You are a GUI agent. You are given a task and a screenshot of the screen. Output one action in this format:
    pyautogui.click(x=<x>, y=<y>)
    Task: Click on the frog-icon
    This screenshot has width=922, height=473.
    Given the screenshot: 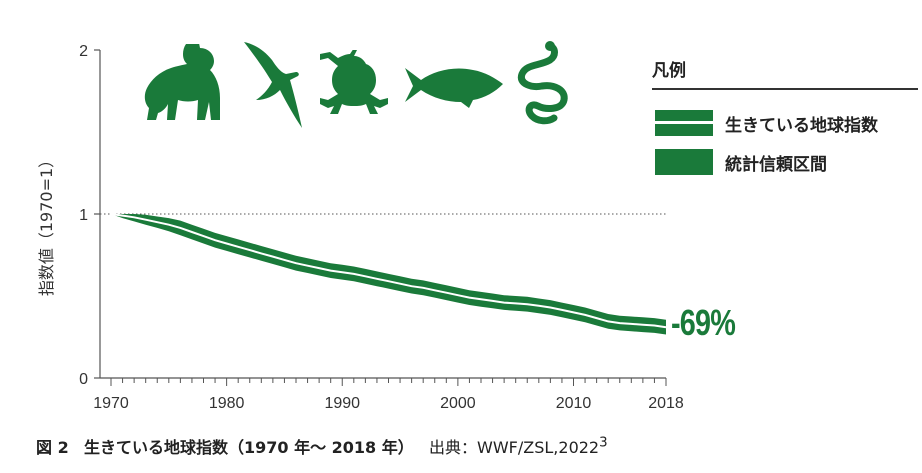 What is the action you would take?
    pyautogui.click(x=354, y=82)
    